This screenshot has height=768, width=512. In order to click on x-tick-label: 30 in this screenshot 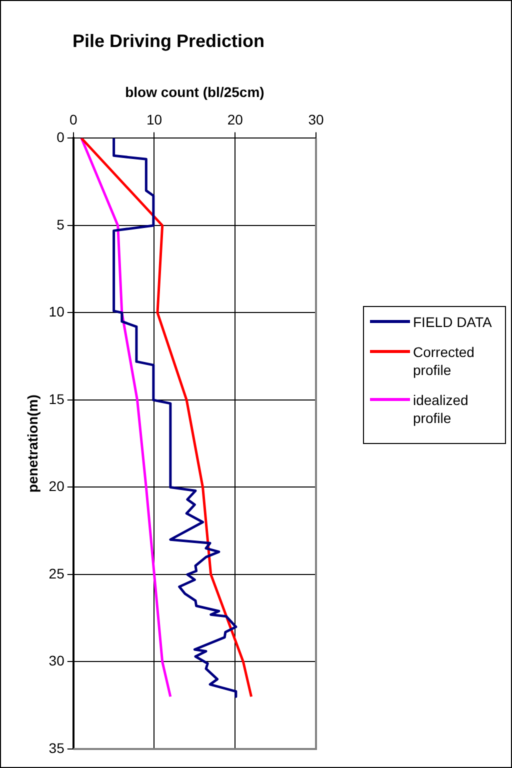, I will do `click(316, 120)`.